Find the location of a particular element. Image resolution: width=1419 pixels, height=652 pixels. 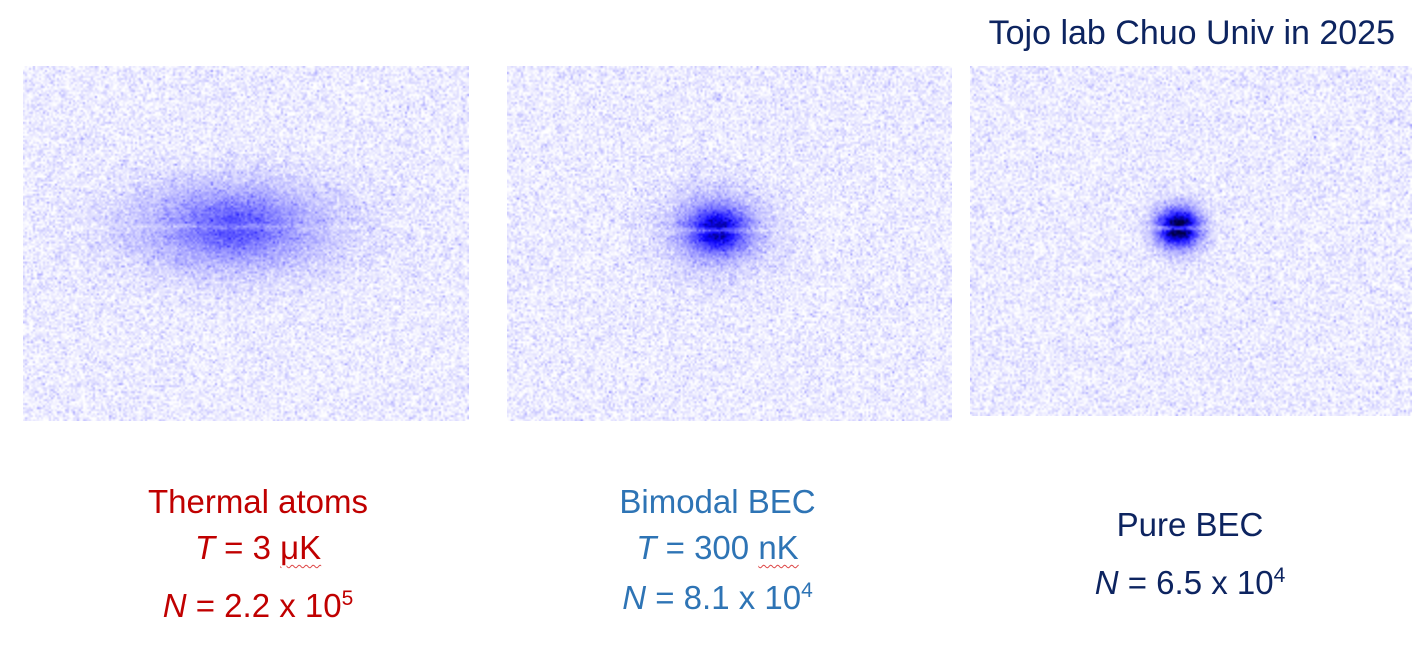

caption-title: Bimodal BEC is located at coordinates (717, 501).